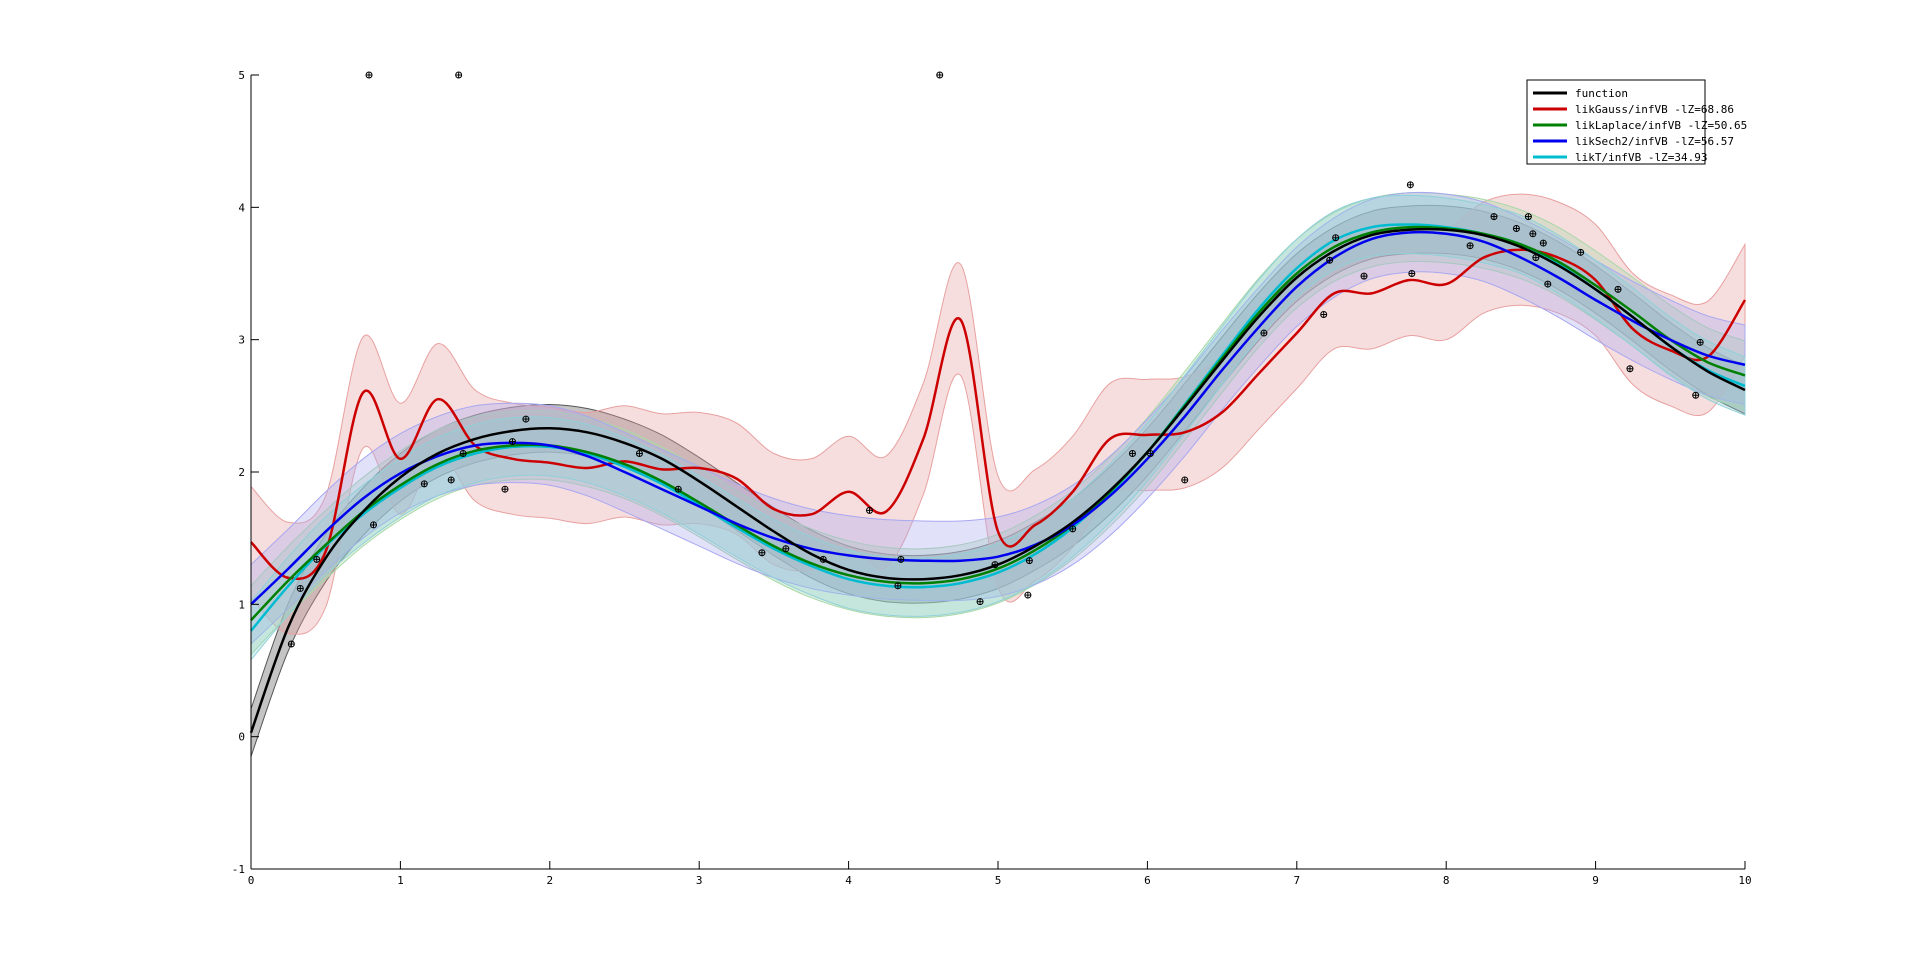 The image size is (1920, 970). What do you see at coordinates (245, 472) in the screenshot?
I see `y-ticks: -1 0 1 2 3 4 5` at bounding box center [245, 472].